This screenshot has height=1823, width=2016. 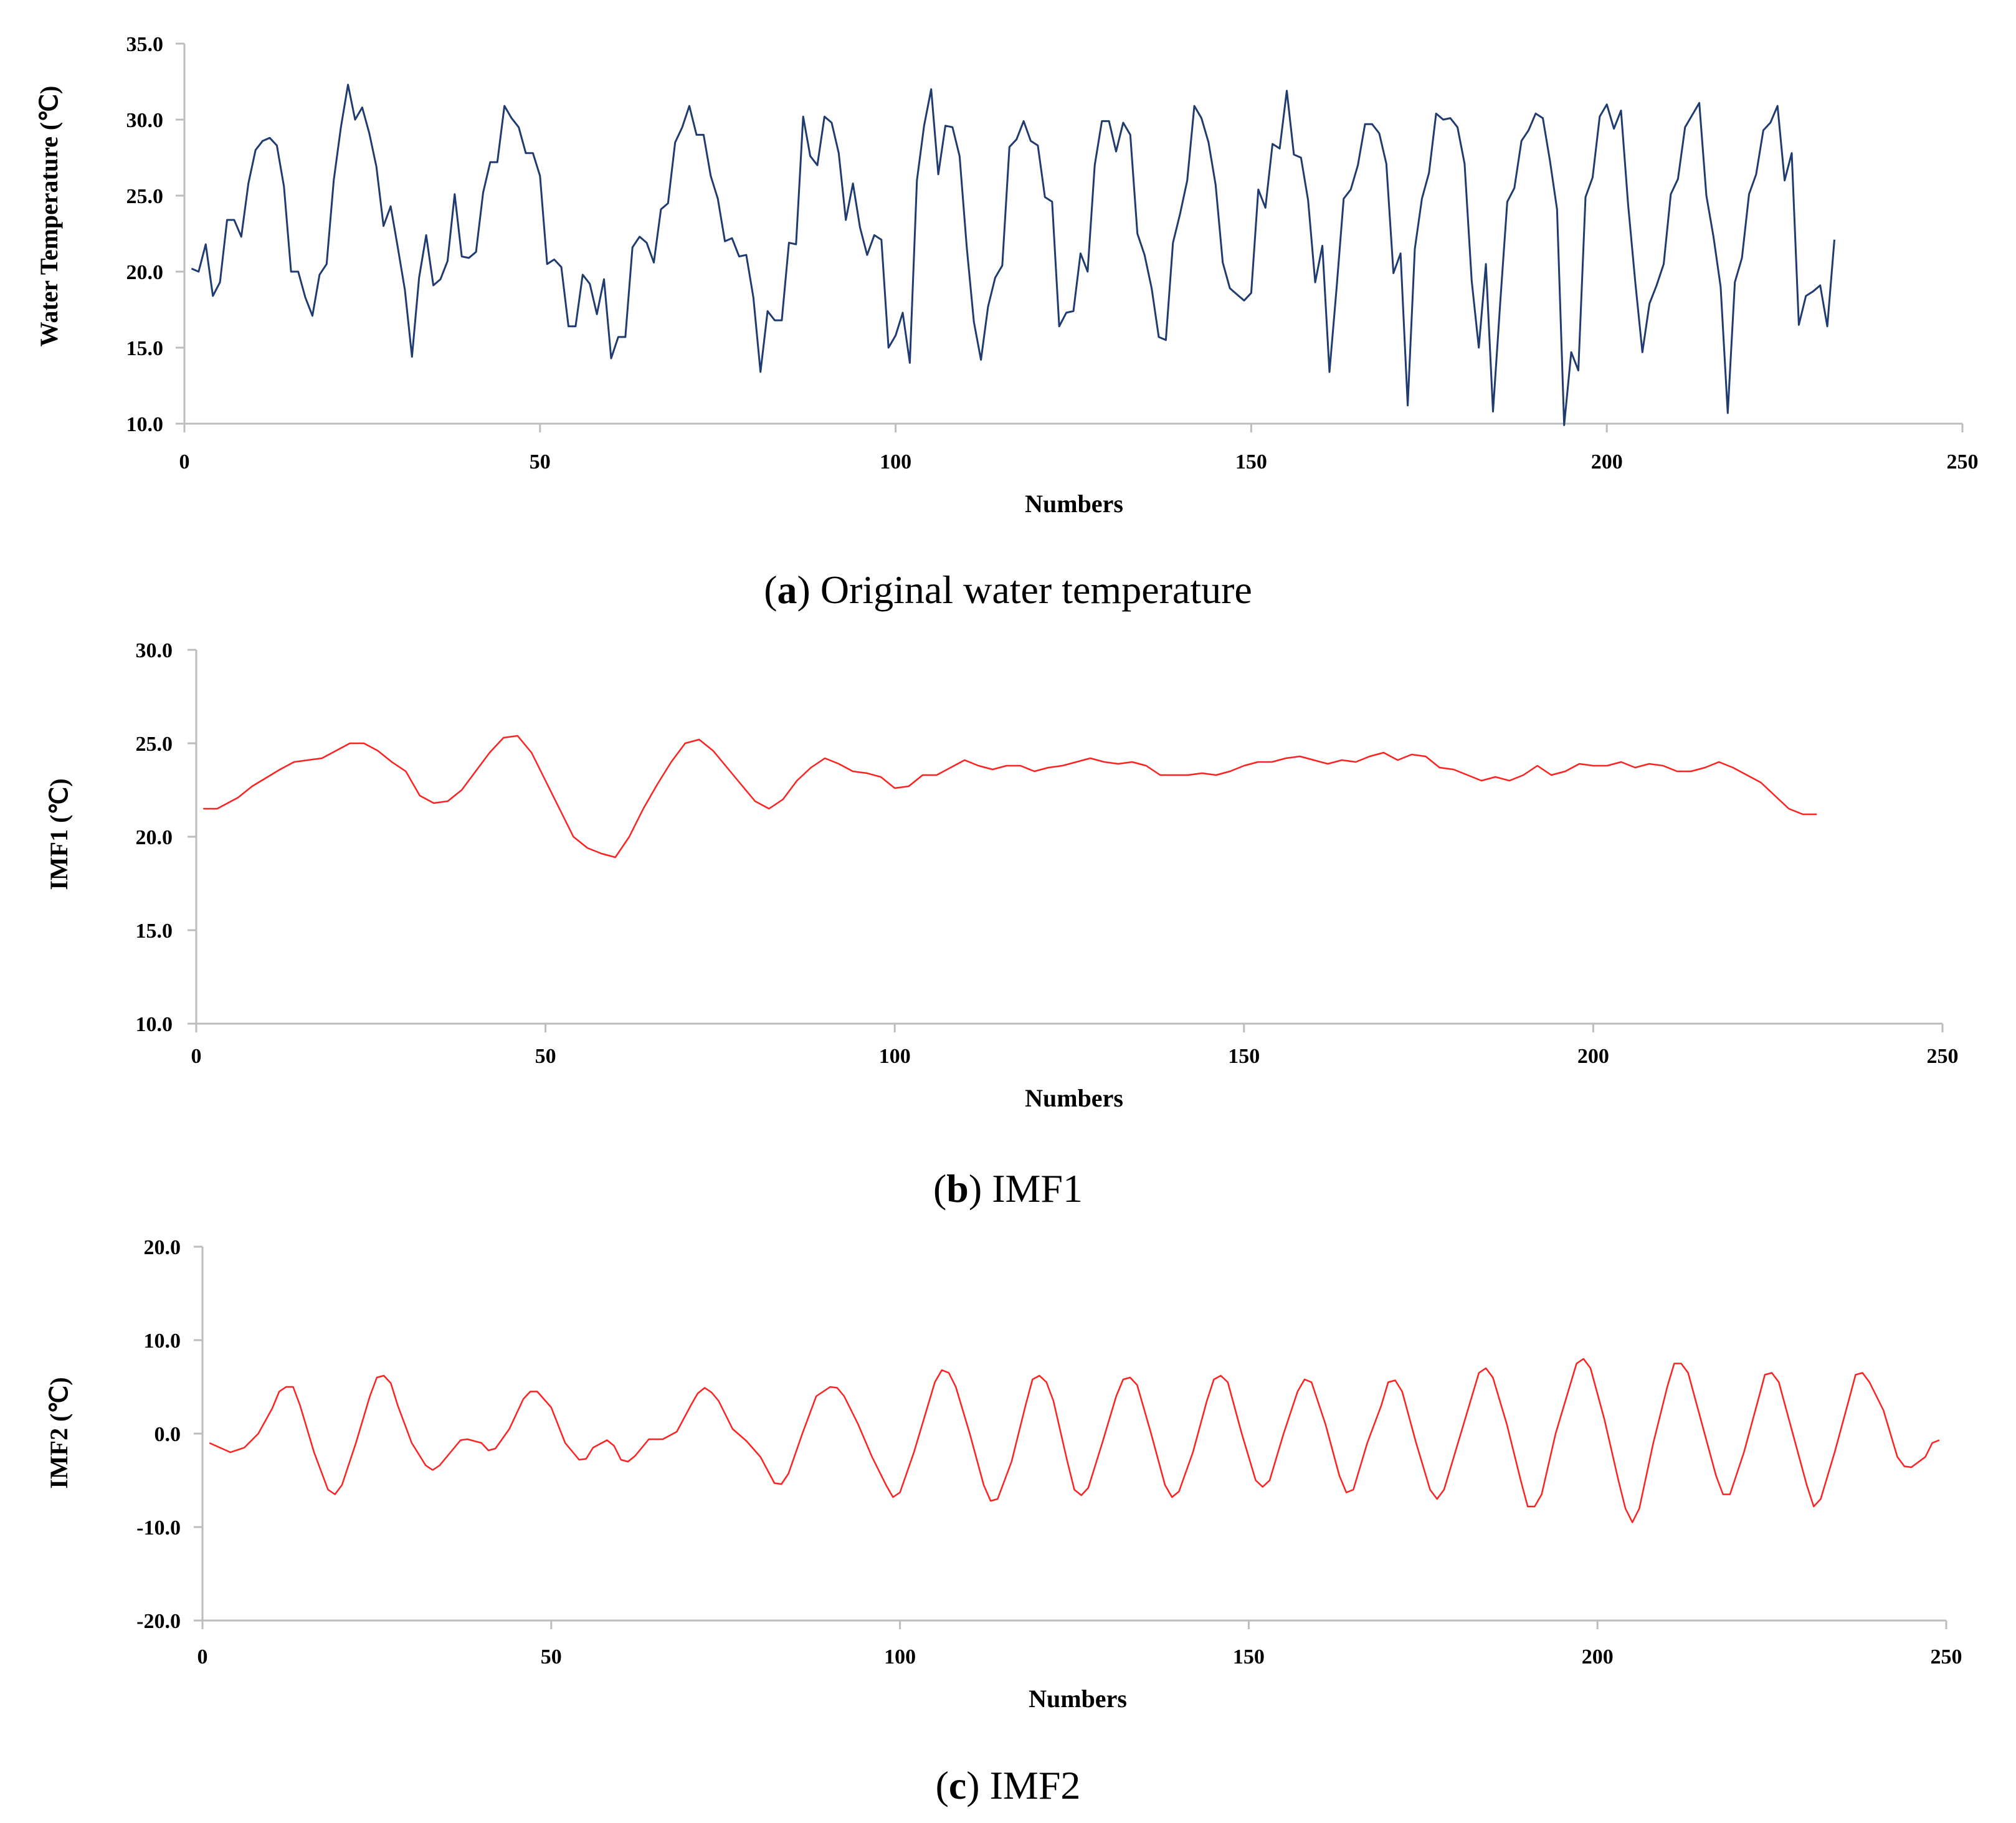 What do you see at coordinates (145, 348) in the screenshot?
I see `y-tick-label-a-1: 15.0` at bounding box center [145, 348].